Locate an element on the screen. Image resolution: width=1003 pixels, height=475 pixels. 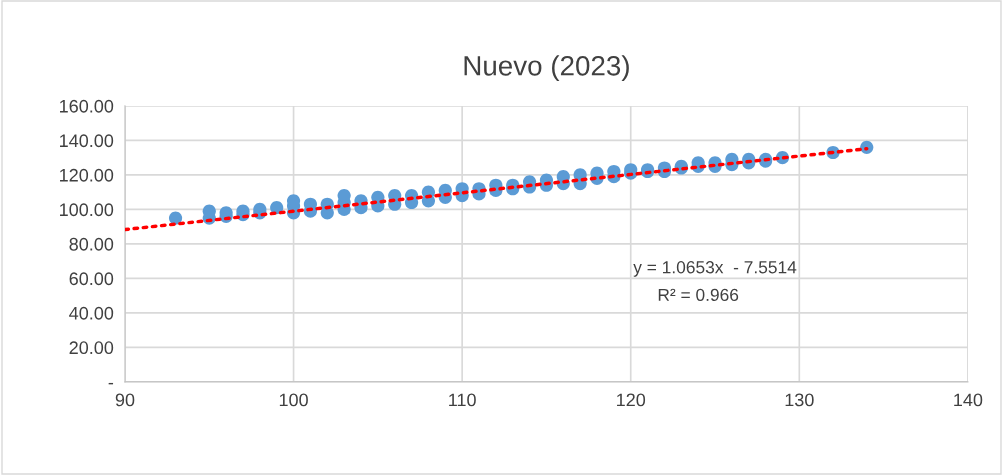
y-tick-label: 40.00 is located at coordinates (91, 313).